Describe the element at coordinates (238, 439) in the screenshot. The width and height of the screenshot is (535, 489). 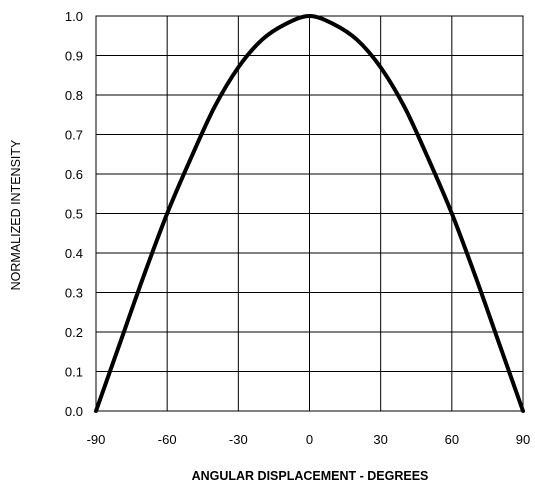
I see `x-tick-label: -30` at that location.